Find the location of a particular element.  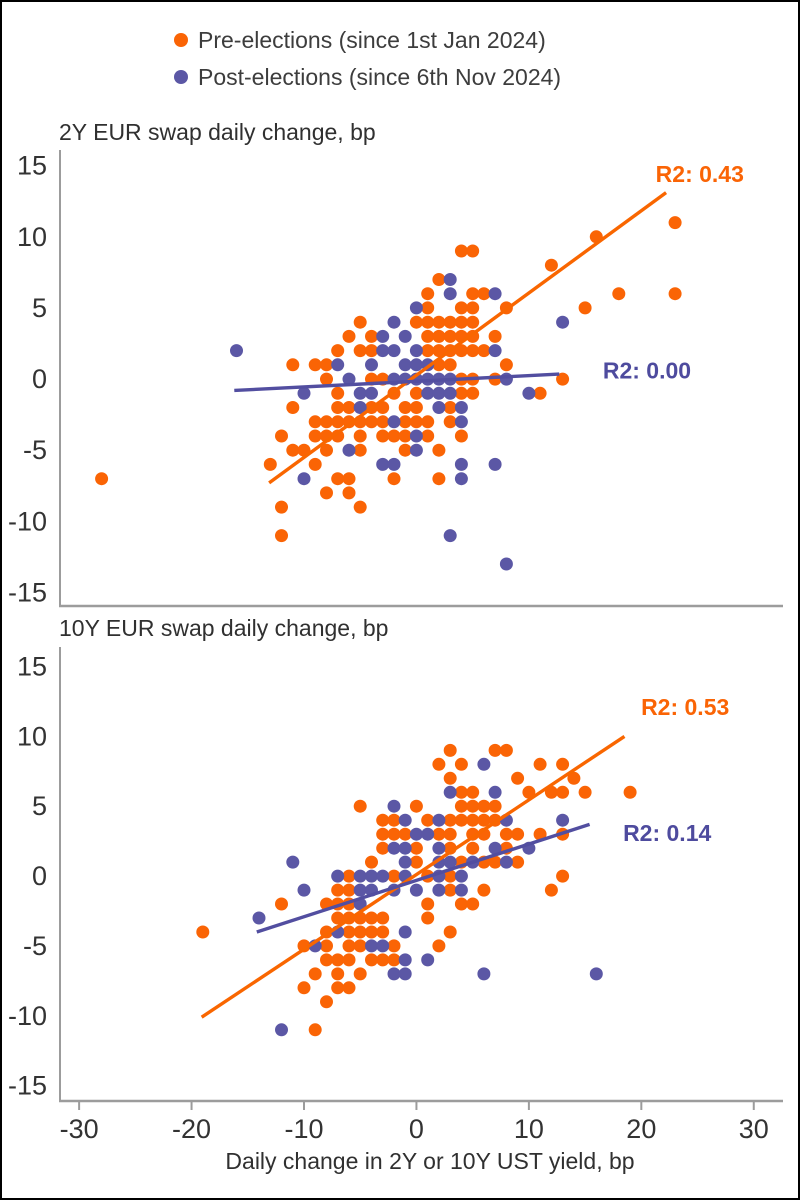

legend-label-pre: Pre-elections (since 1st Jan 2024) is located at coordinates (372, 39).